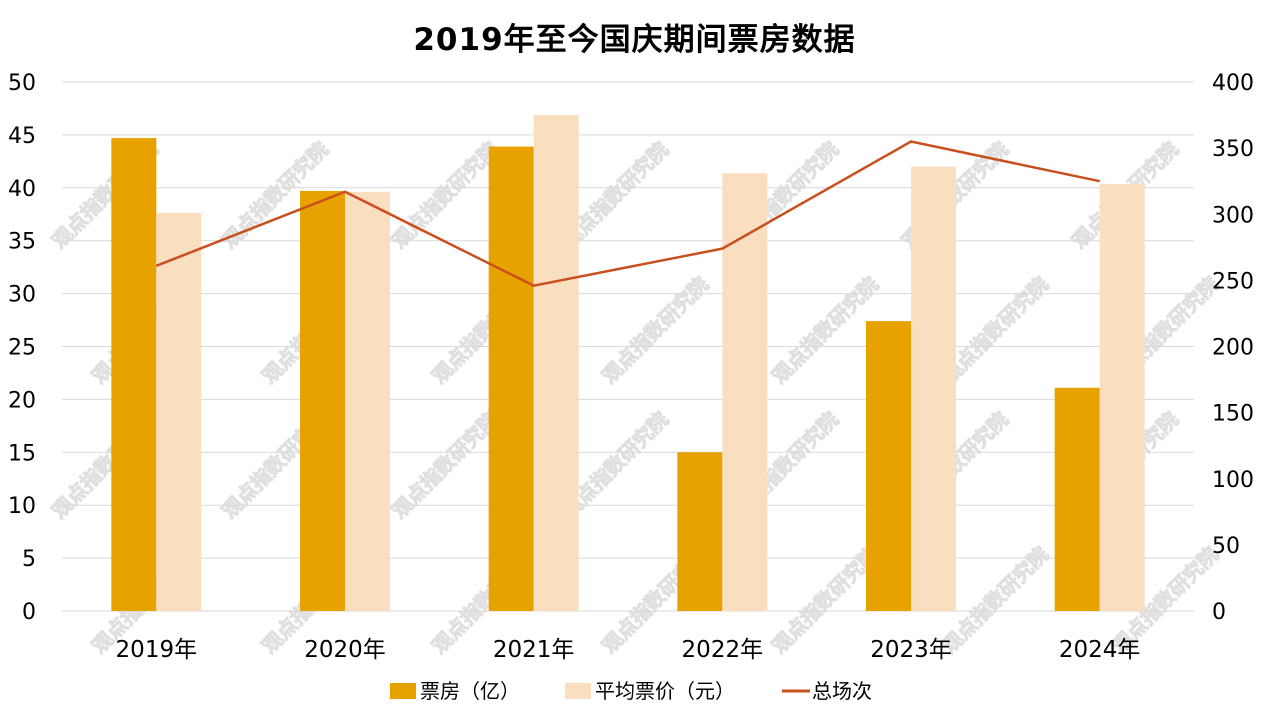 Image resolution: width=1269 pixels, height=714 pixels. I want to click on left-tick-label: 0, so click(29, 612).